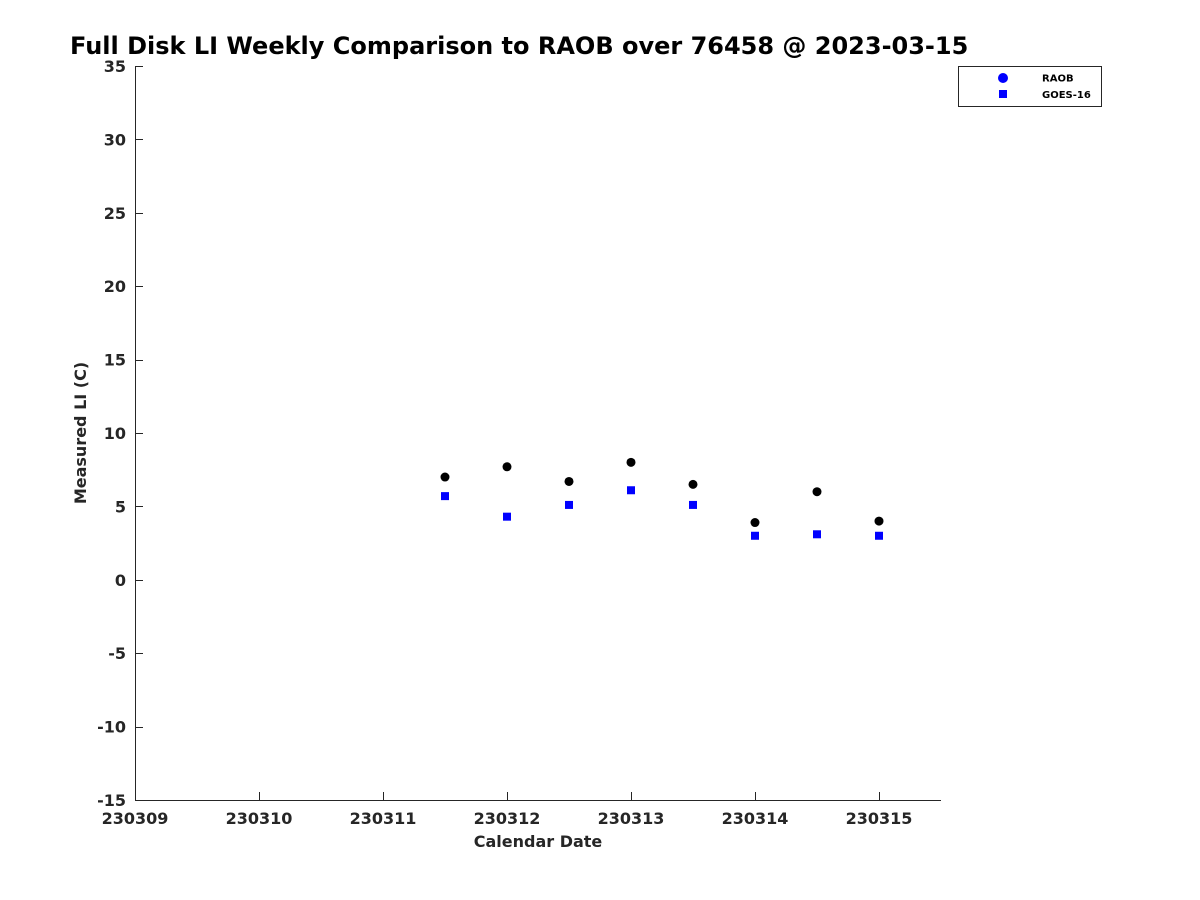 Image resolution: width=1200 pixels, height=900 pixels. Describe the element at coordinates (120, 580) in the screenshot. I see `y-tick-label: 0` at that location.